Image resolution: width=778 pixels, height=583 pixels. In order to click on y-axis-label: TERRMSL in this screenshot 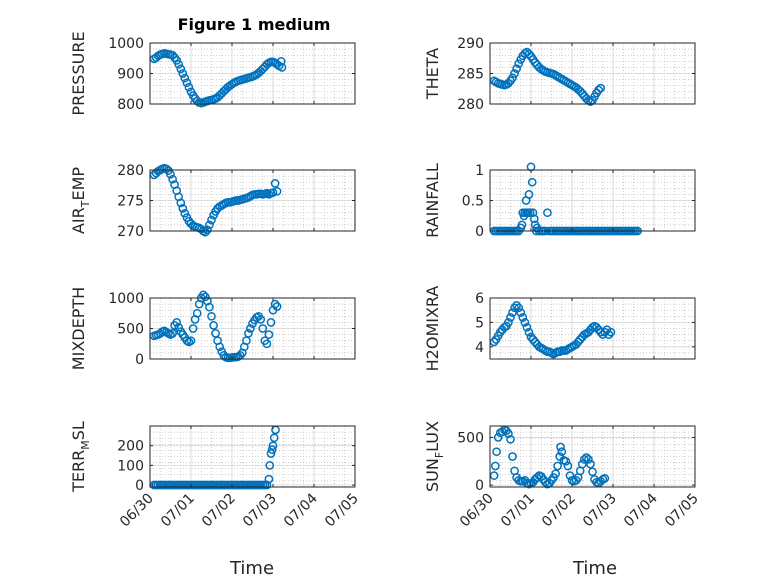, I will do `click(80, 457)`.